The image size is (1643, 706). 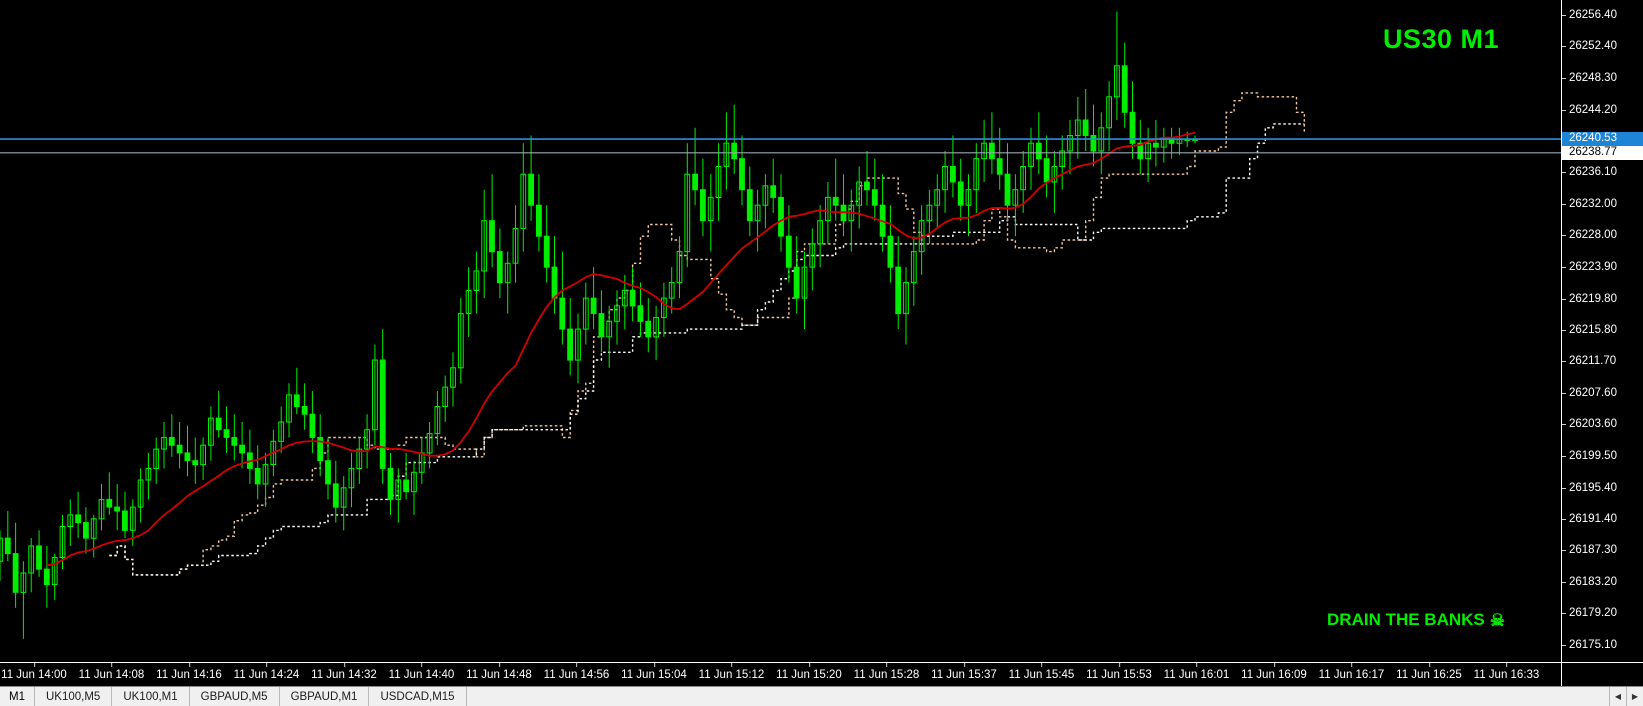 I want to click on time-tick: 11 Jun 16:17, so click(x=1351, y=674).